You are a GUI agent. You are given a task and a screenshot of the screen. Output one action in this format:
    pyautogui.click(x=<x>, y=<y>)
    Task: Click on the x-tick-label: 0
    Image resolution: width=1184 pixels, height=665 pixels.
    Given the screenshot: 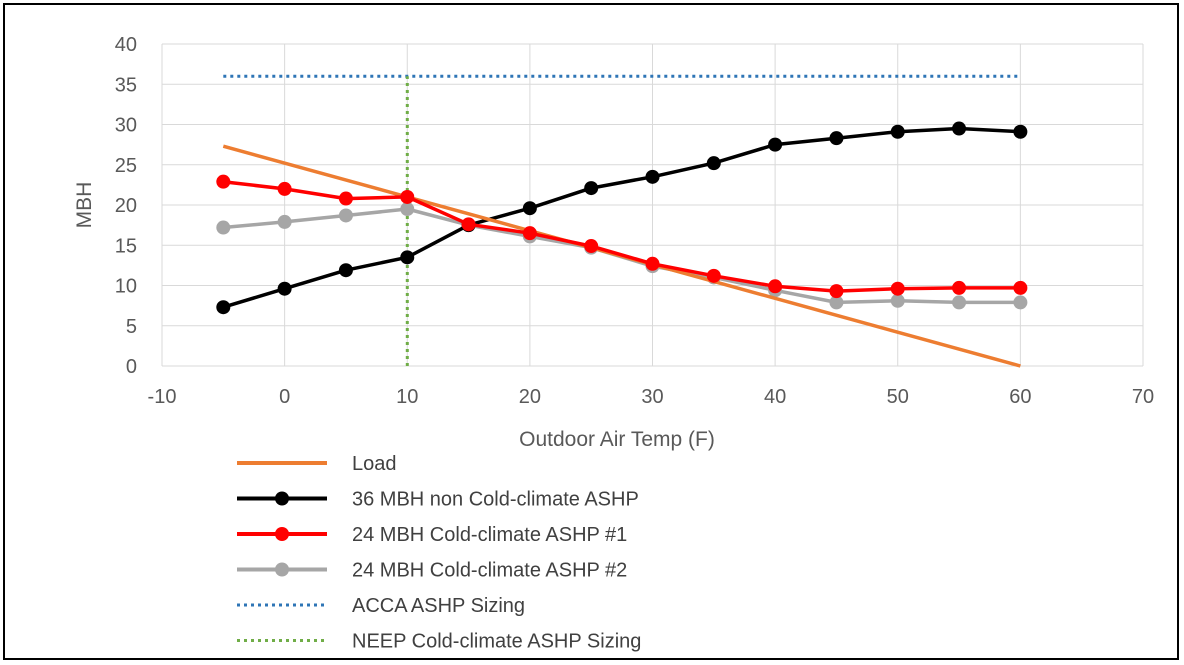 What is the action you would take?
    pyautogui.click(x=284, y=397)
    